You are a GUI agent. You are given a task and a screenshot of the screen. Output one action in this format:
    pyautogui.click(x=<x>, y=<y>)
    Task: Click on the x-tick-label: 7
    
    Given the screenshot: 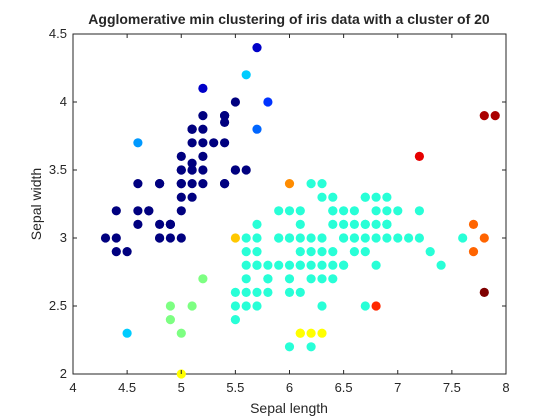 What is the action you would take?
    pyautogui.click(x=397, y=387)
    